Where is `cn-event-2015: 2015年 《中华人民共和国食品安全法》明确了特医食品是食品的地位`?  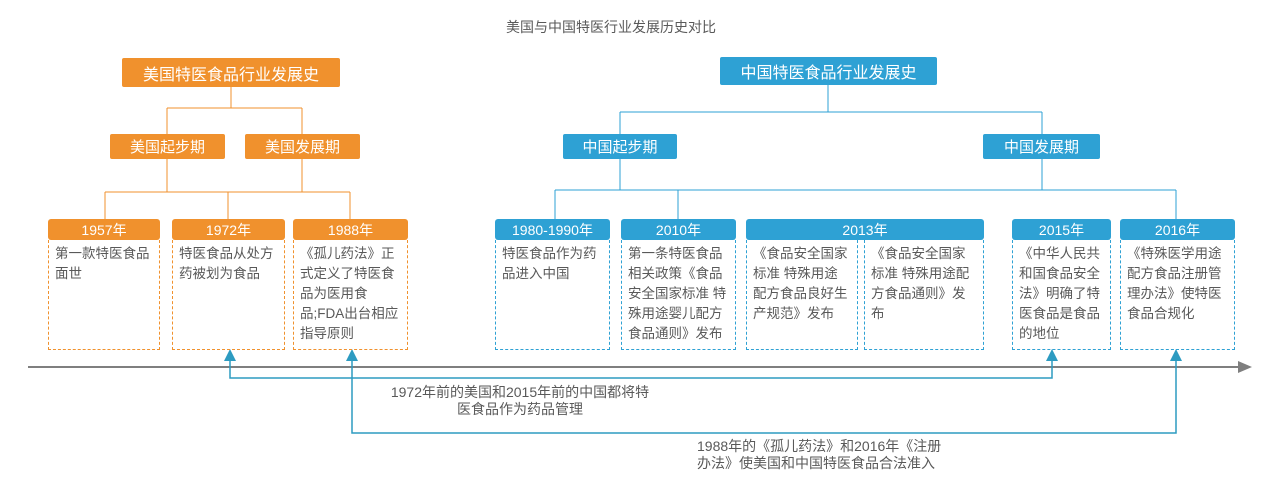 cn-event-2015: 2015年 《中华人民共和国食品安全法》明确了特医食品是食品的地位 is located at coordinates (1061, 284).